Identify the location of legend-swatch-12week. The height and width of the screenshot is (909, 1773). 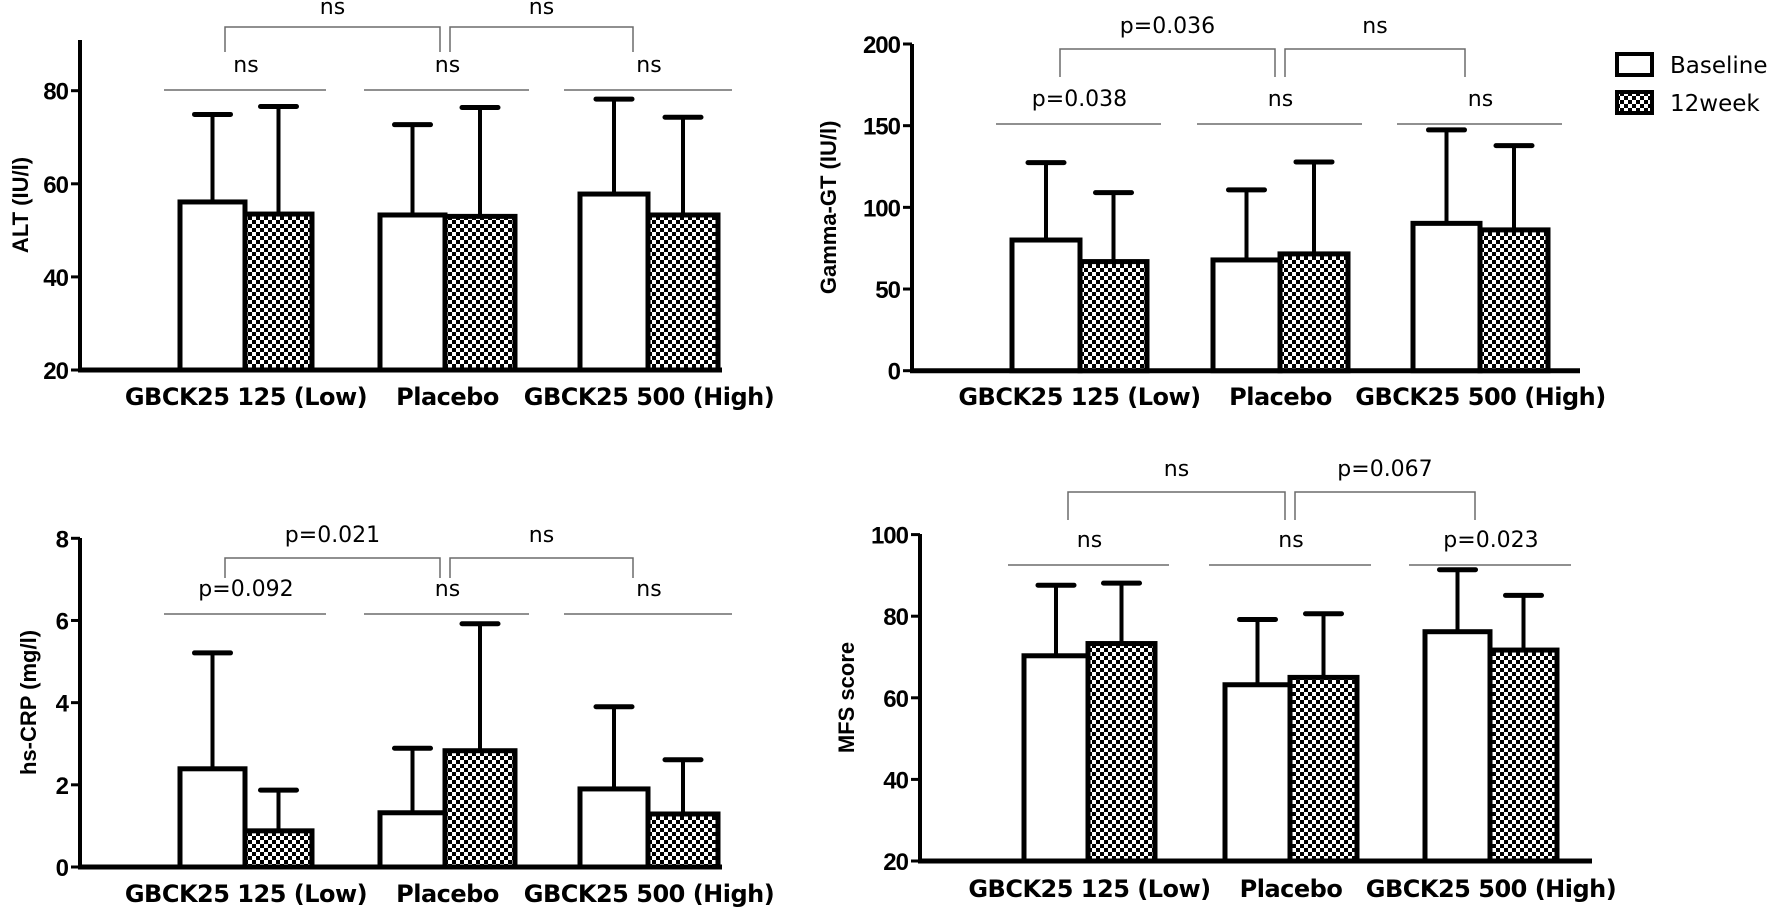
(1634, 102).